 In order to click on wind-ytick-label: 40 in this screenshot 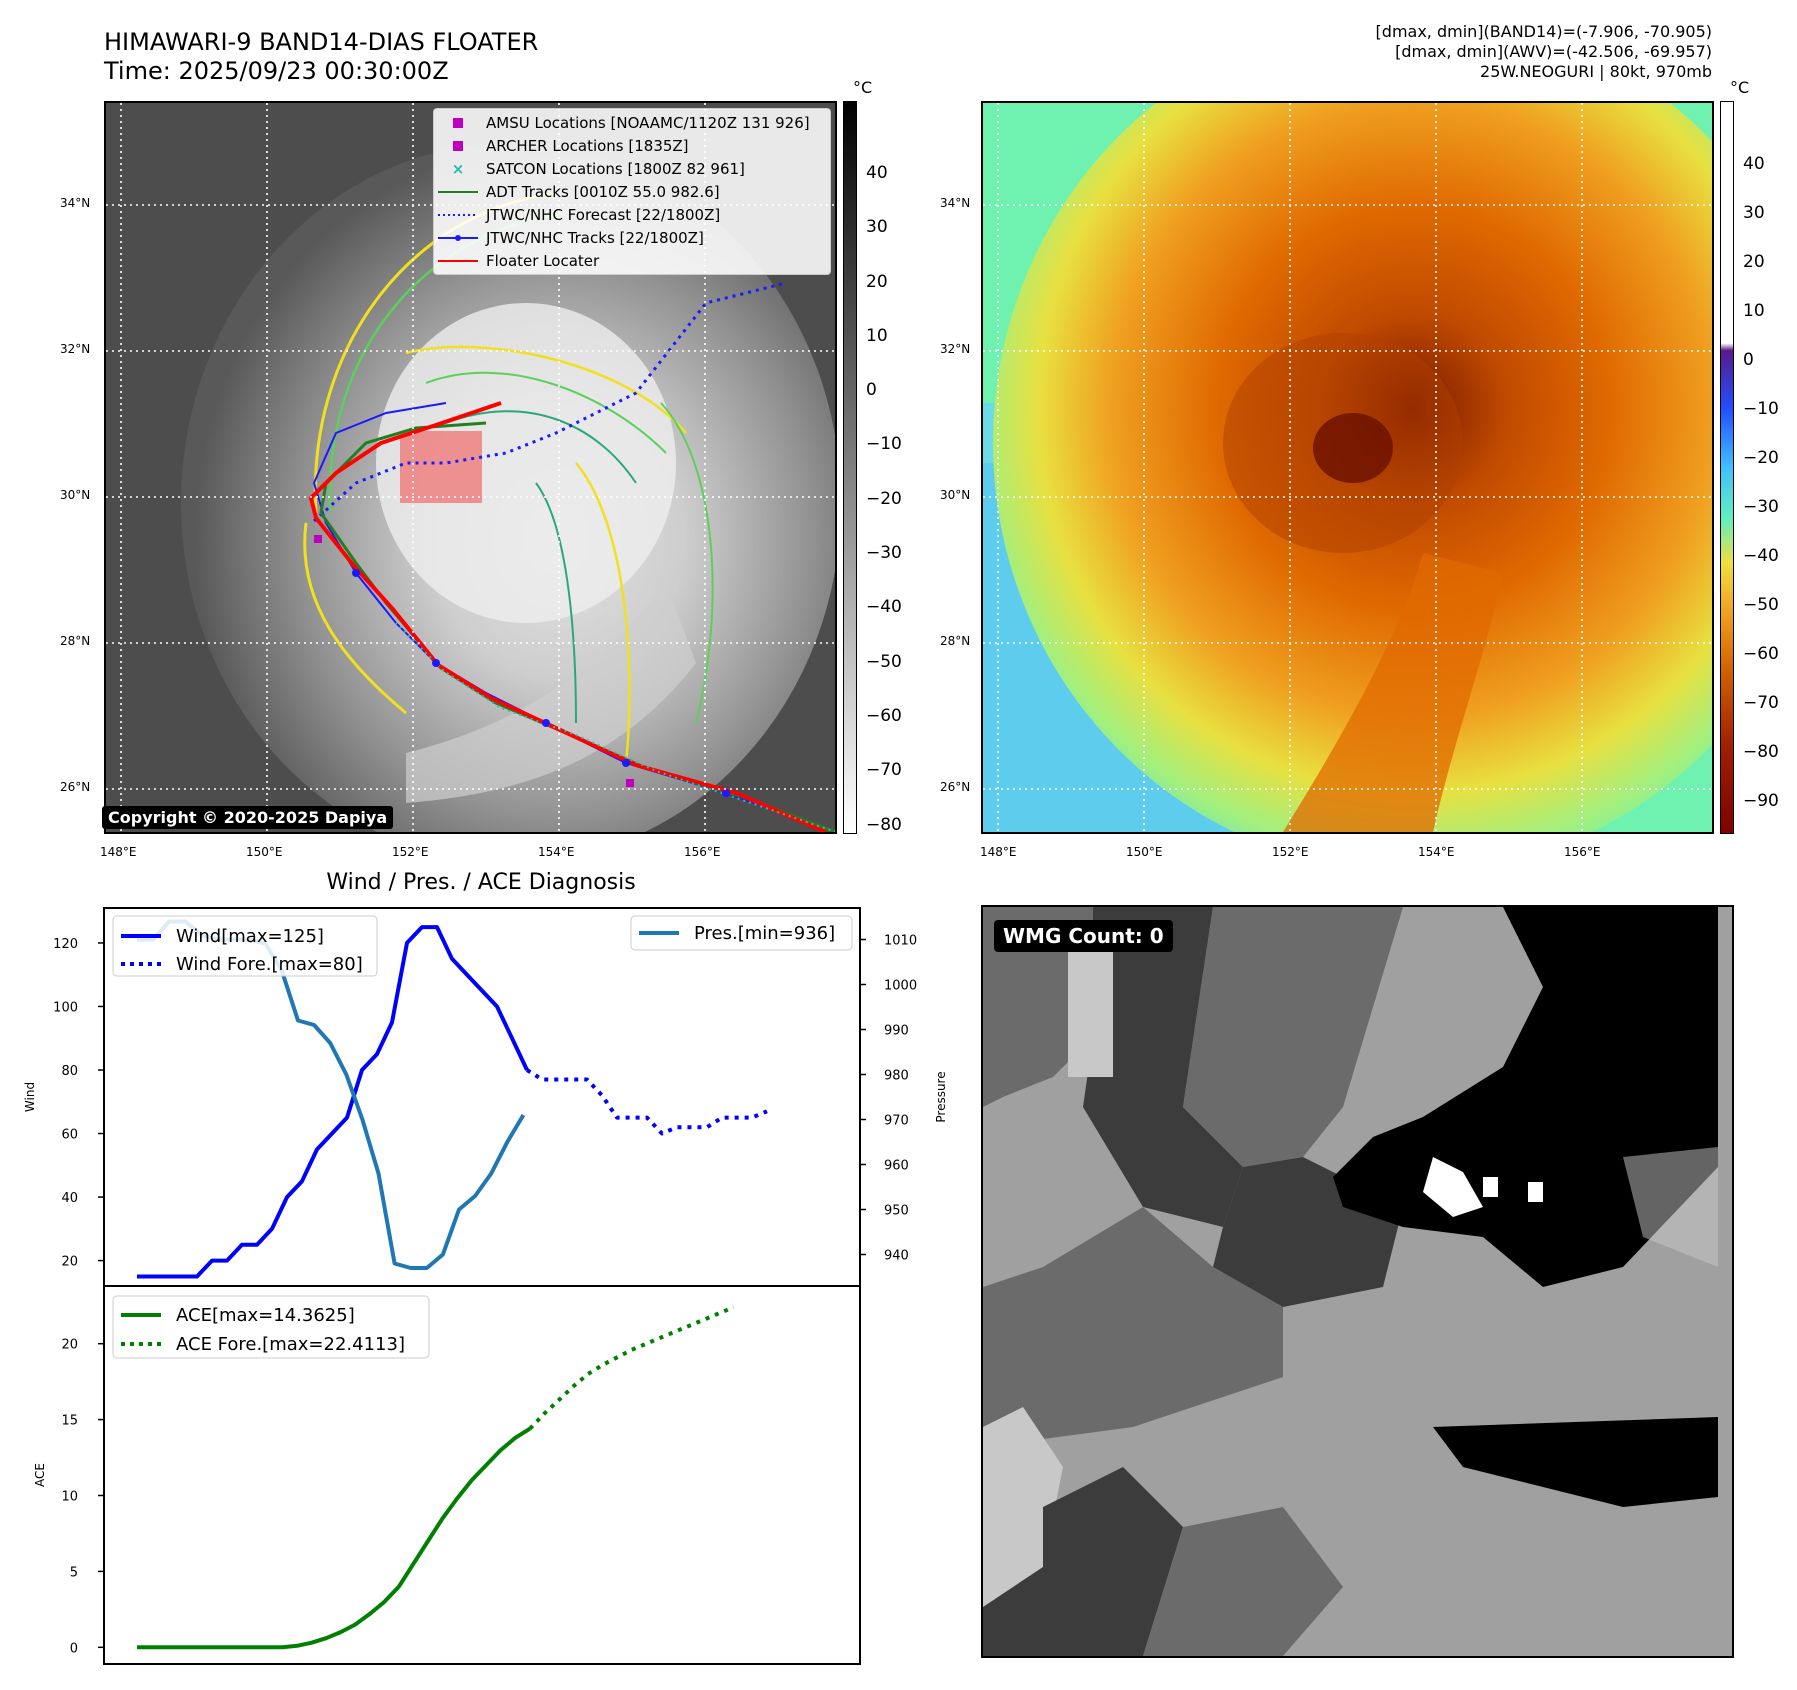, I will do `click(69, 1198)`.